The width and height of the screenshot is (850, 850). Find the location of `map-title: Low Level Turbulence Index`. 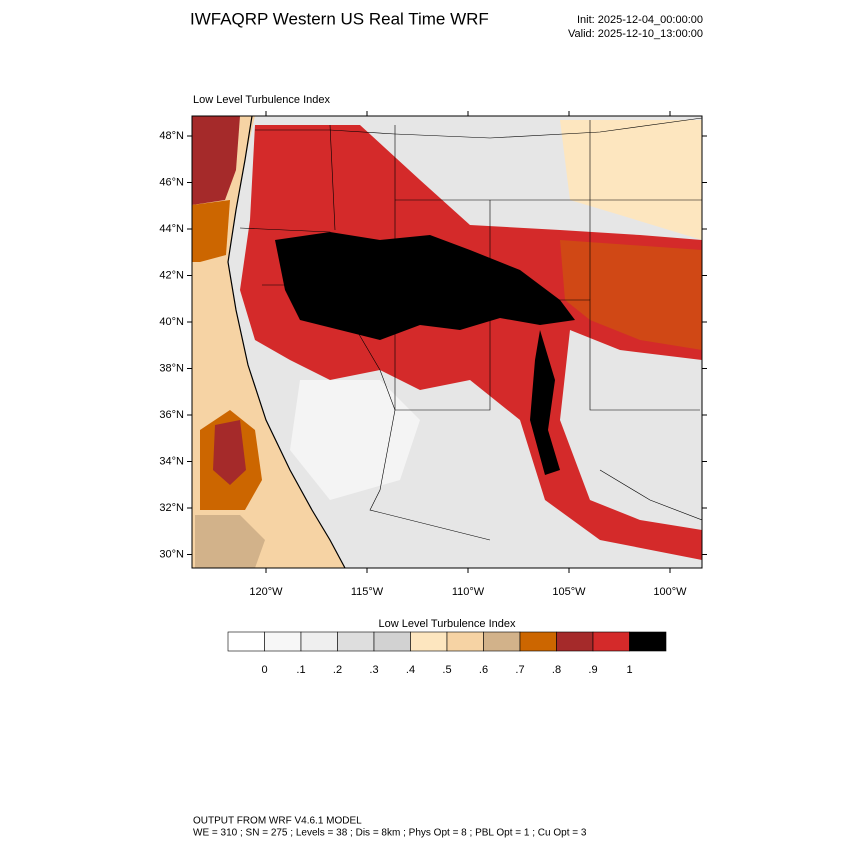

map-title: Low Level Turbulence Index is located at coordinates (261, 100).